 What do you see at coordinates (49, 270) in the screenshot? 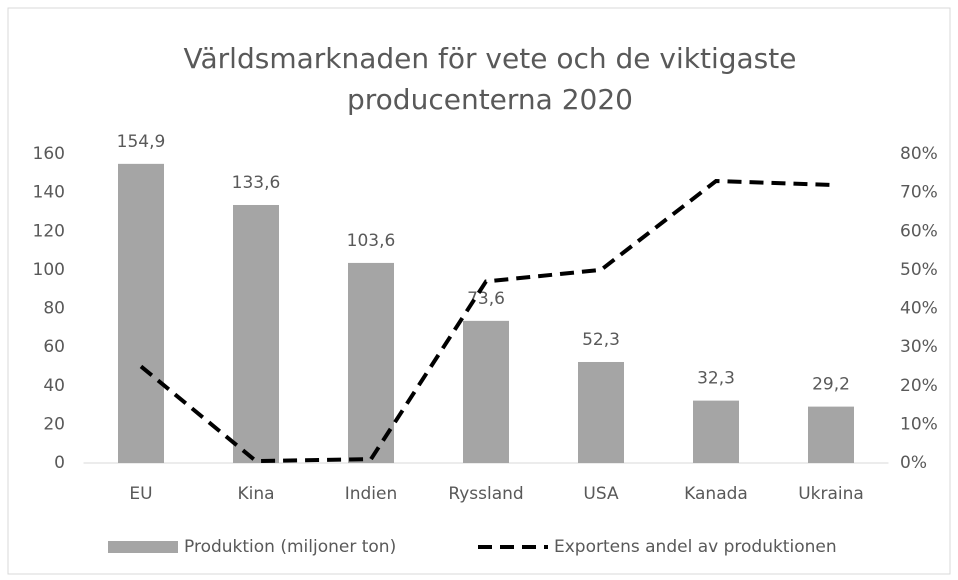
I see `y-tick-label: 100` at bounding box center [49, 270].